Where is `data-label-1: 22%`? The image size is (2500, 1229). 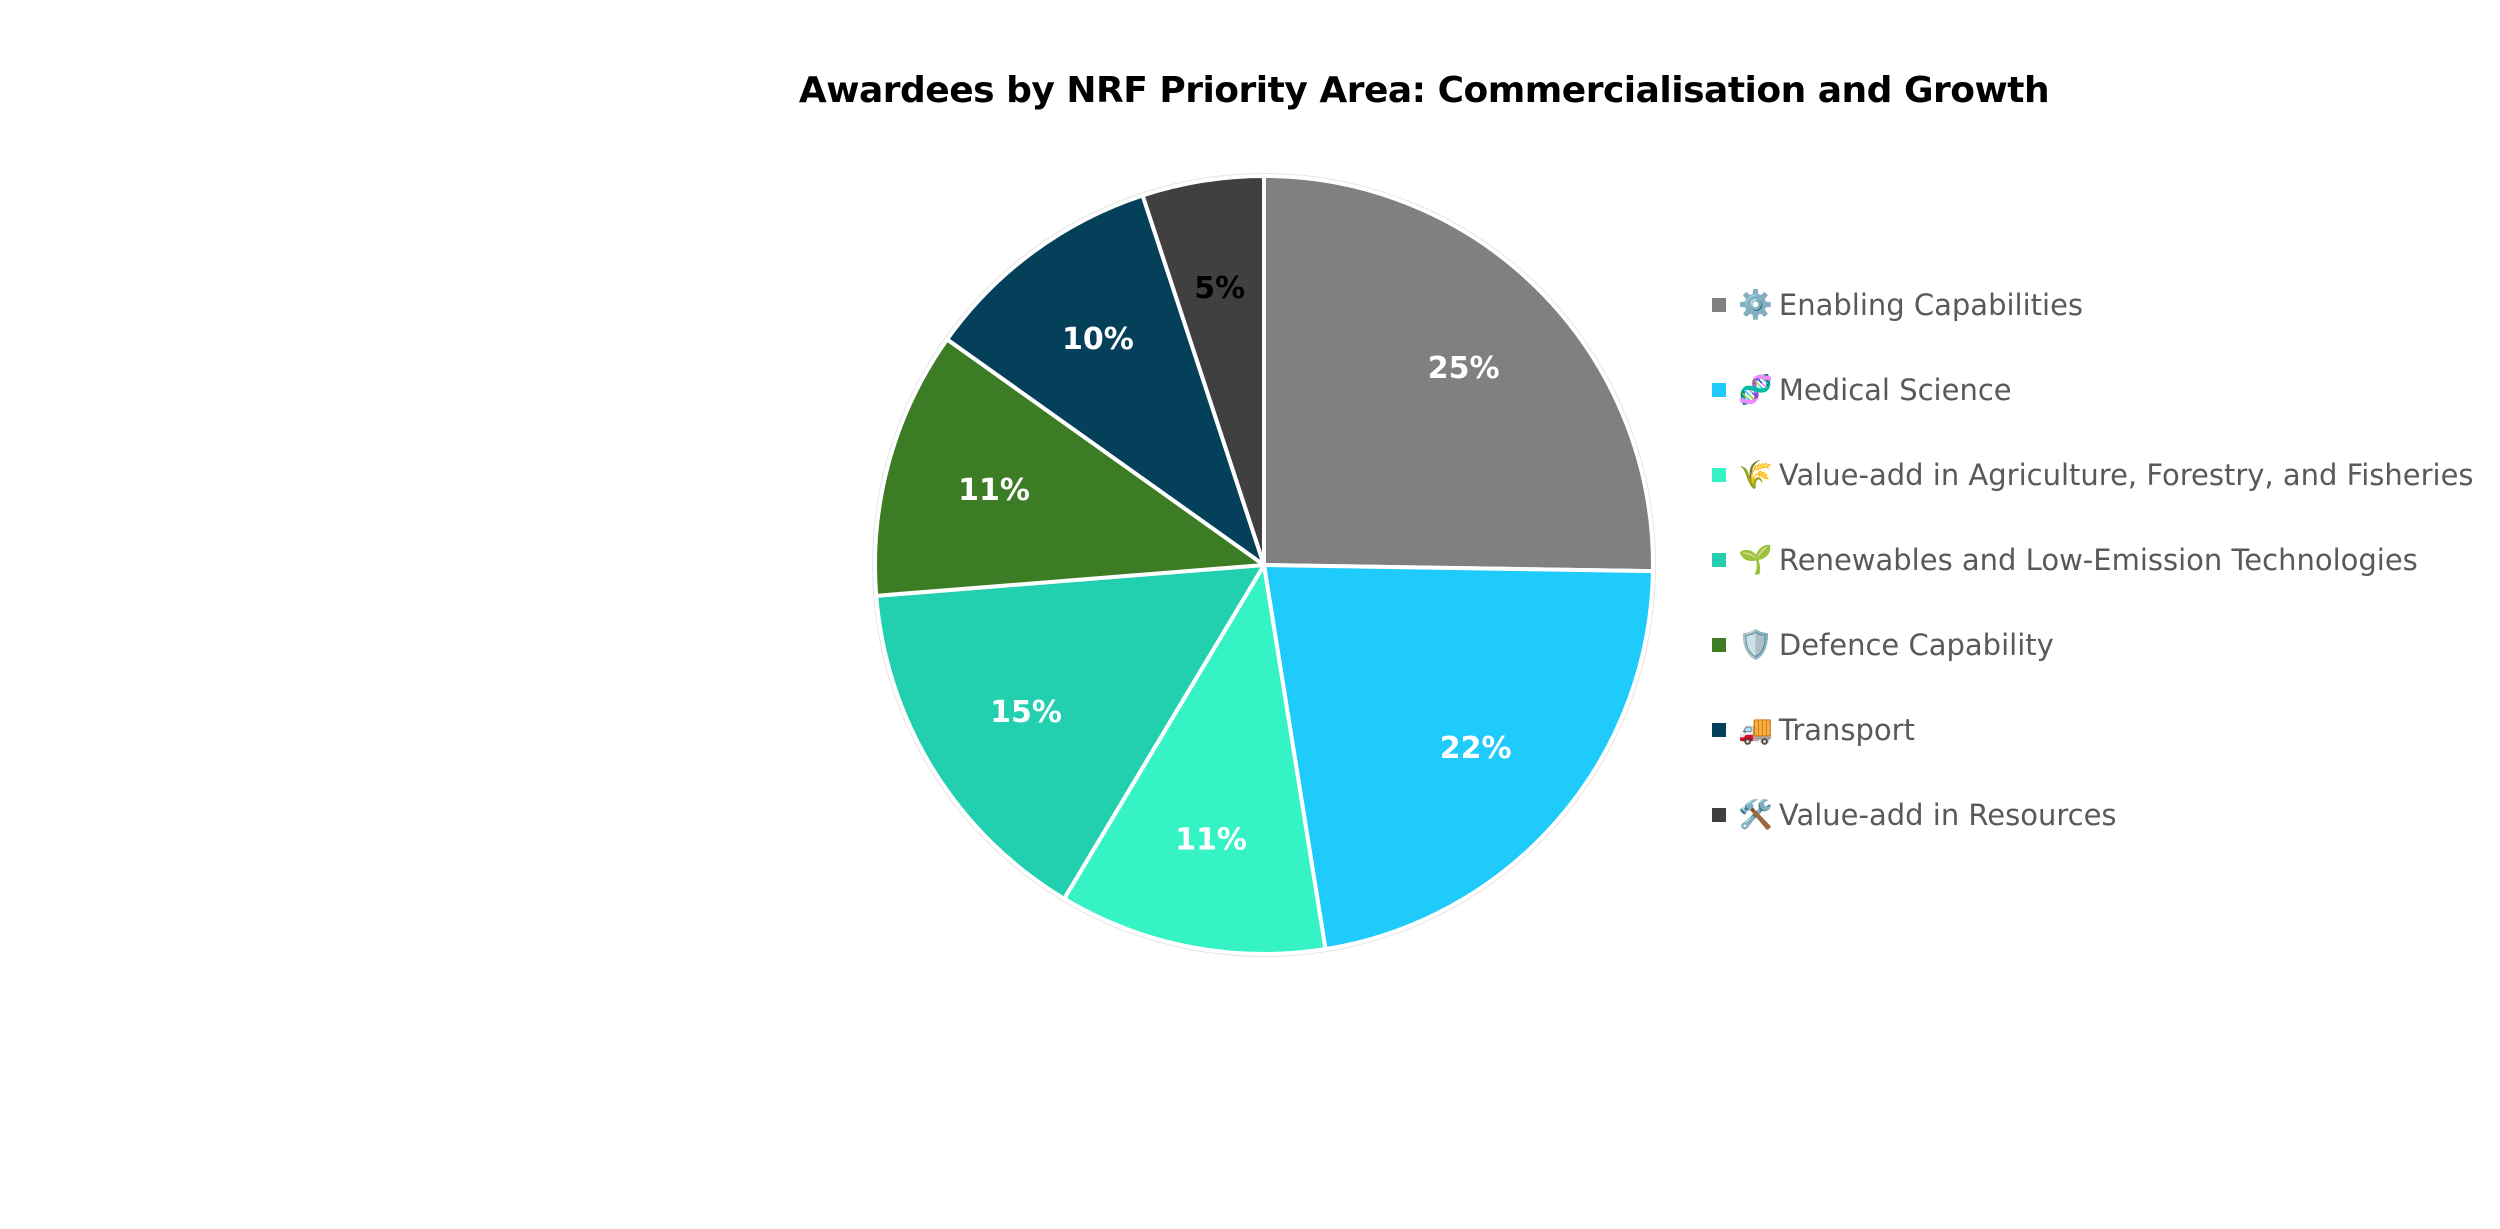 data-label-1: 22% is located at coordinates (1476, 748).